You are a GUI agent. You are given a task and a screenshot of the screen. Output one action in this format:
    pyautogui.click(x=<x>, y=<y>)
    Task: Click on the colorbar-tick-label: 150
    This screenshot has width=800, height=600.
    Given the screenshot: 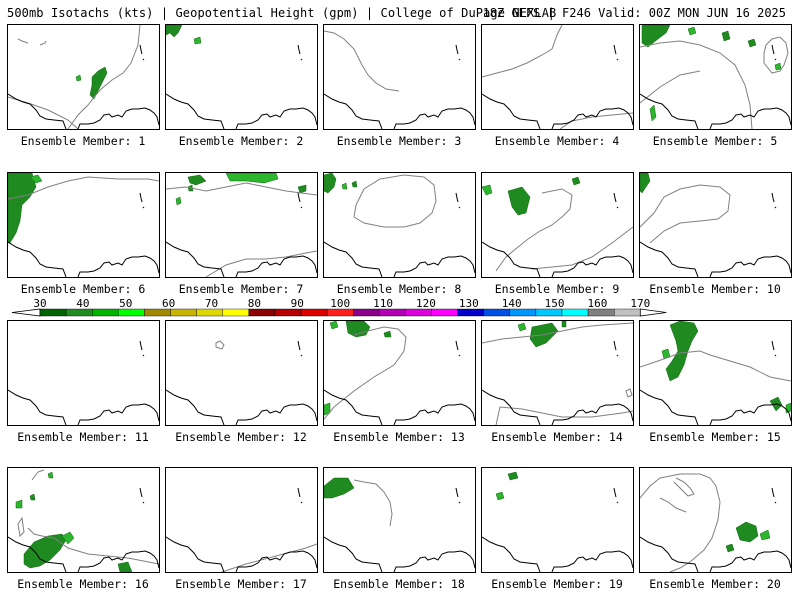 What is the action you would take?
    pyautogui.click(x=554, y=303)
    